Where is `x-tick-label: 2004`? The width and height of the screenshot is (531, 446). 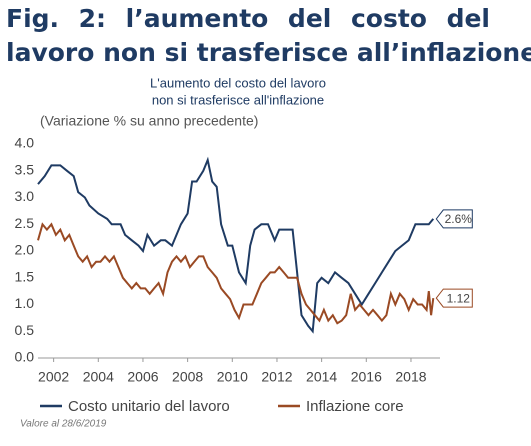
x-tick-label: 2004 is located at coordinates (98, 377).